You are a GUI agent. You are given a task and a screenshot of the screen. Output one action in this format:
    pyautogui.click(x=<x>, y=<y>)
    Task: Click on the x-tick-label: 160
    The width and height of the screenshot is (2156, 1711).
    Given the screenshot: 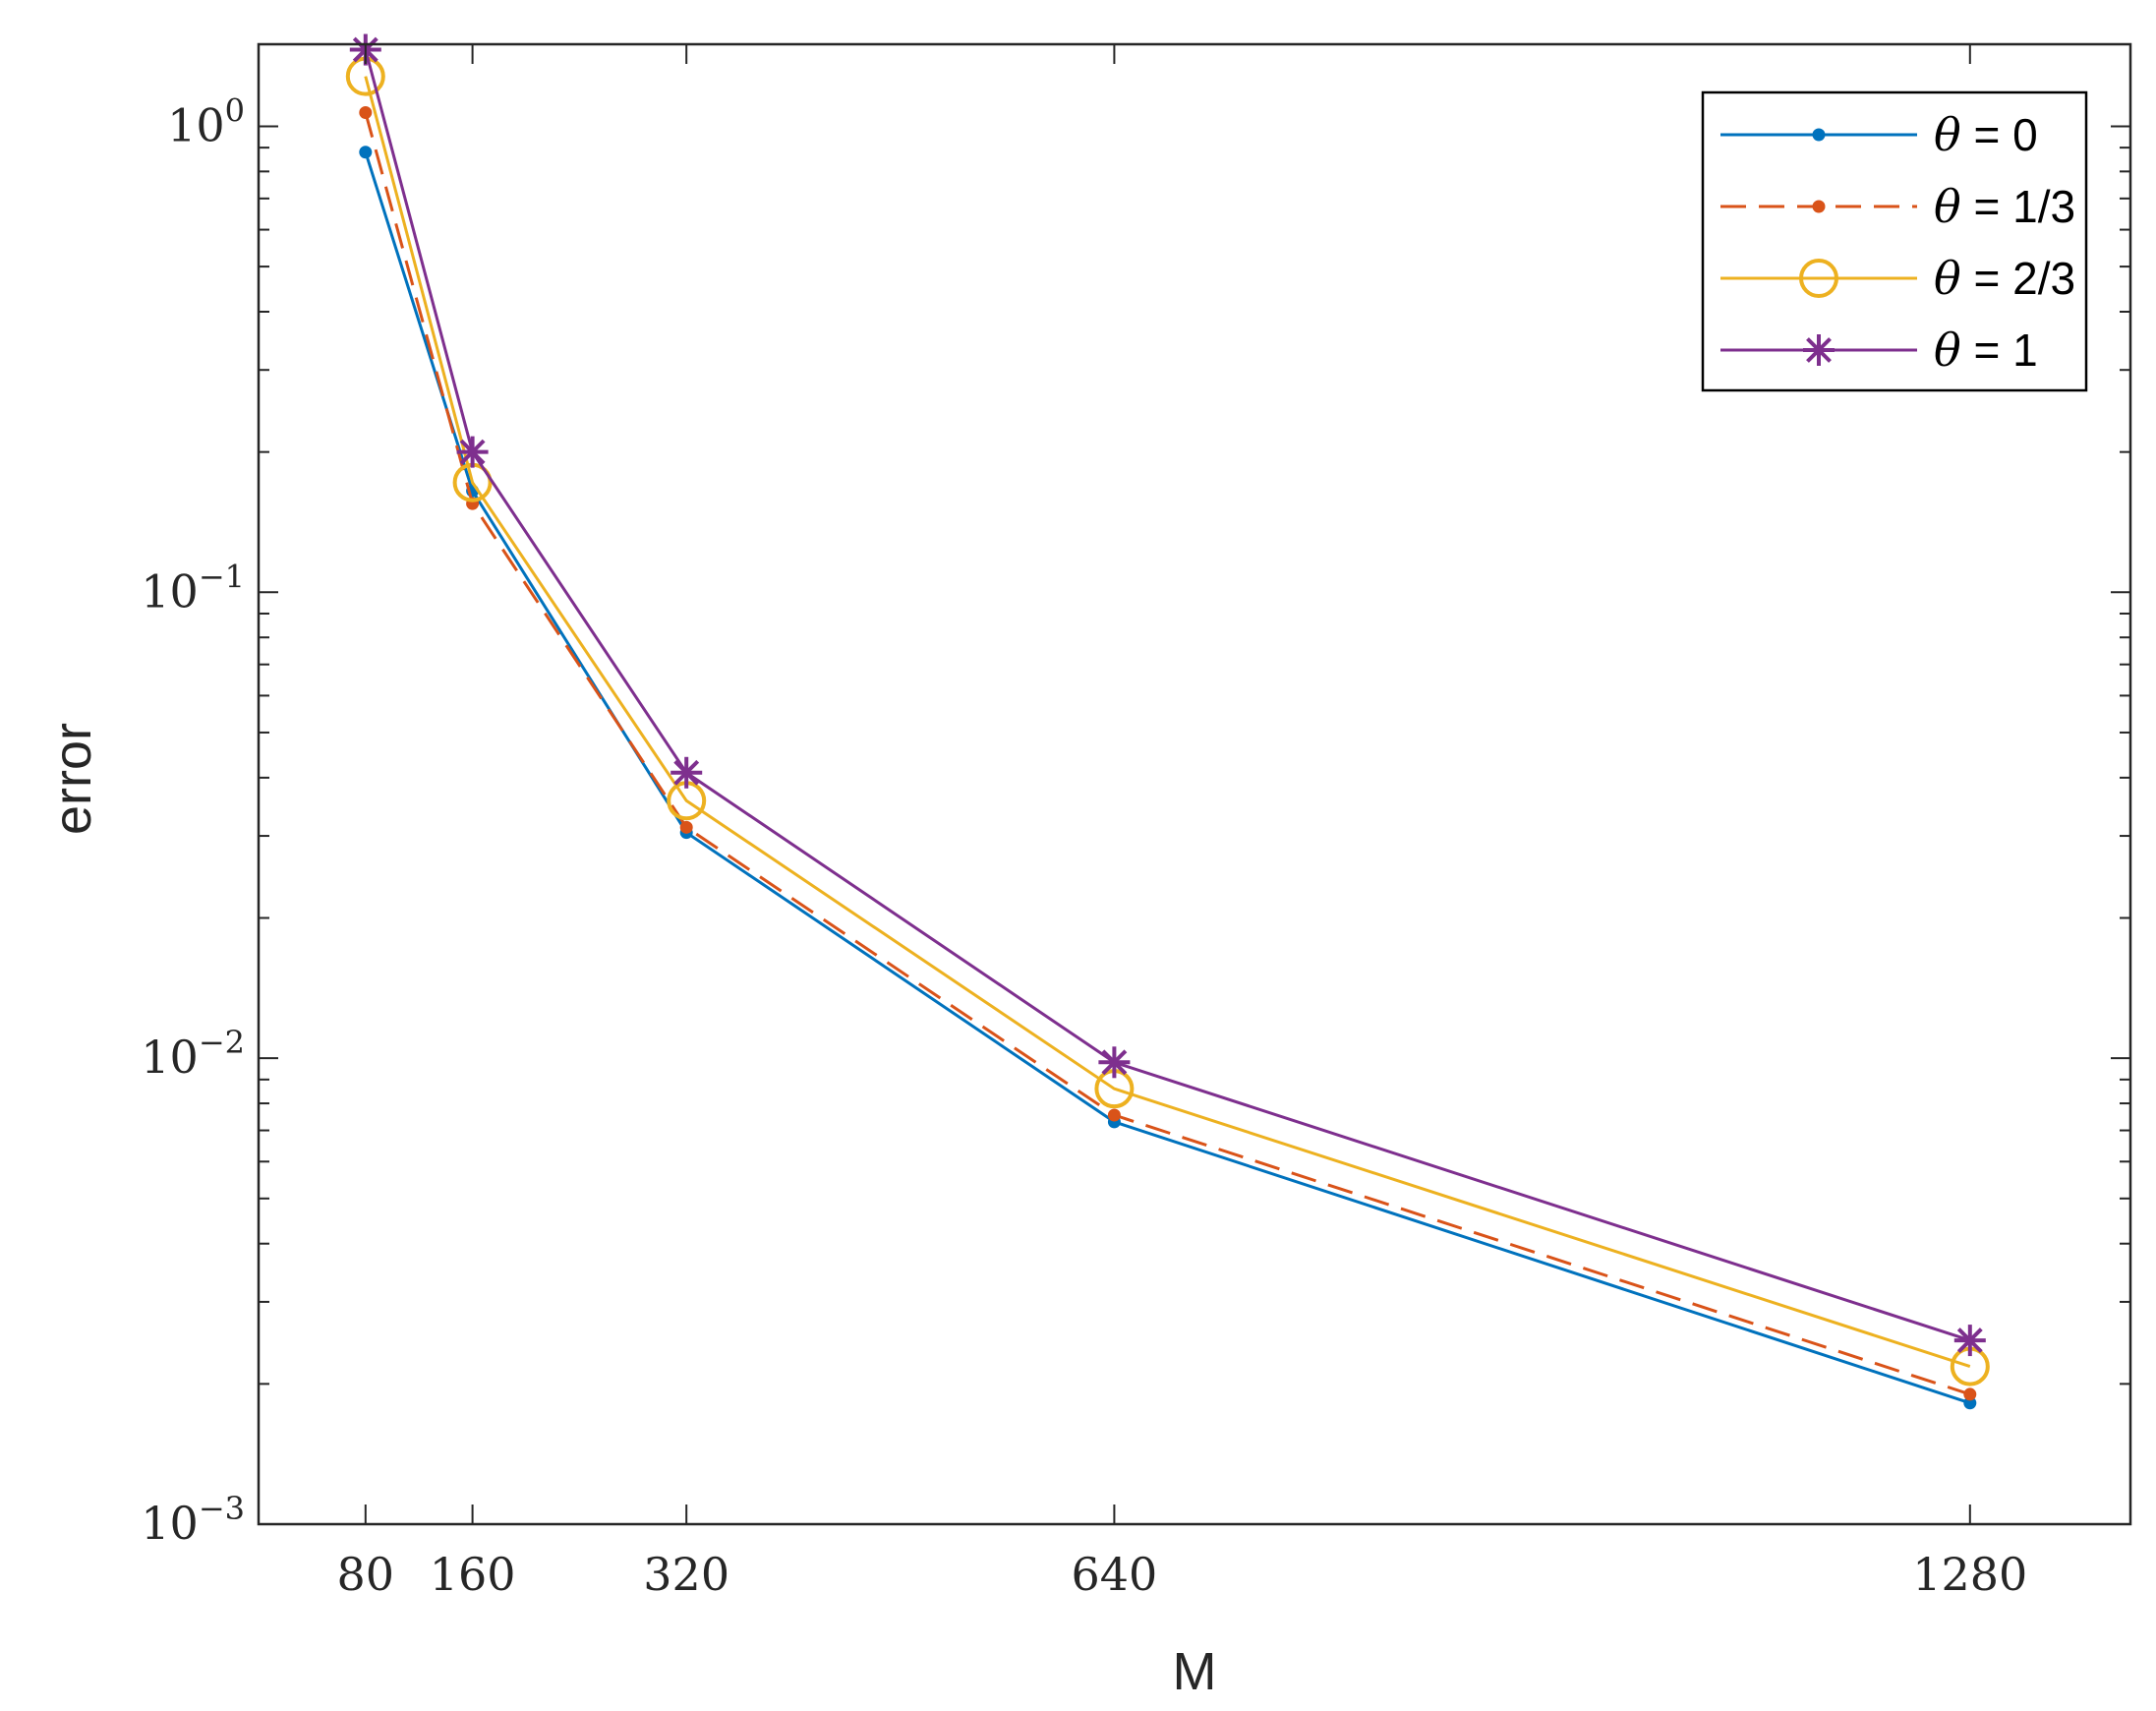 What is the action you would take?
    pyautogui.click(x=473, y=1574)
    